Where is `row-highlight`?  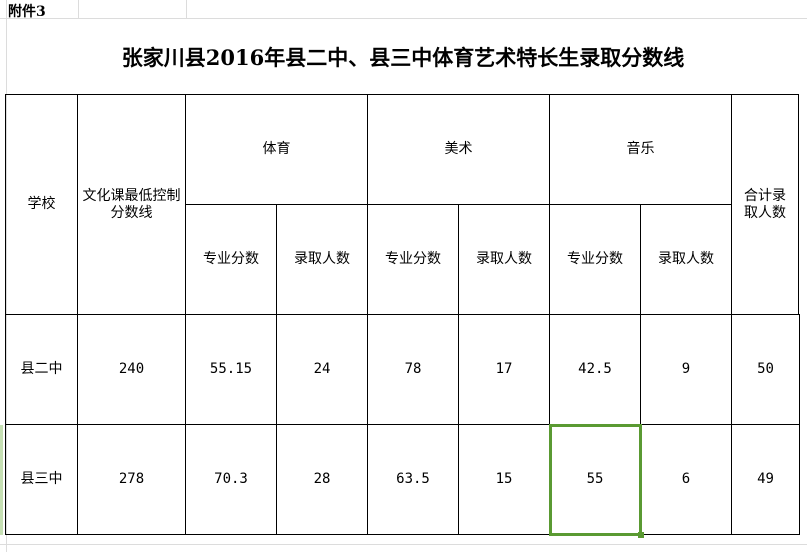 row-highlight is located at coordinates (1, 480).